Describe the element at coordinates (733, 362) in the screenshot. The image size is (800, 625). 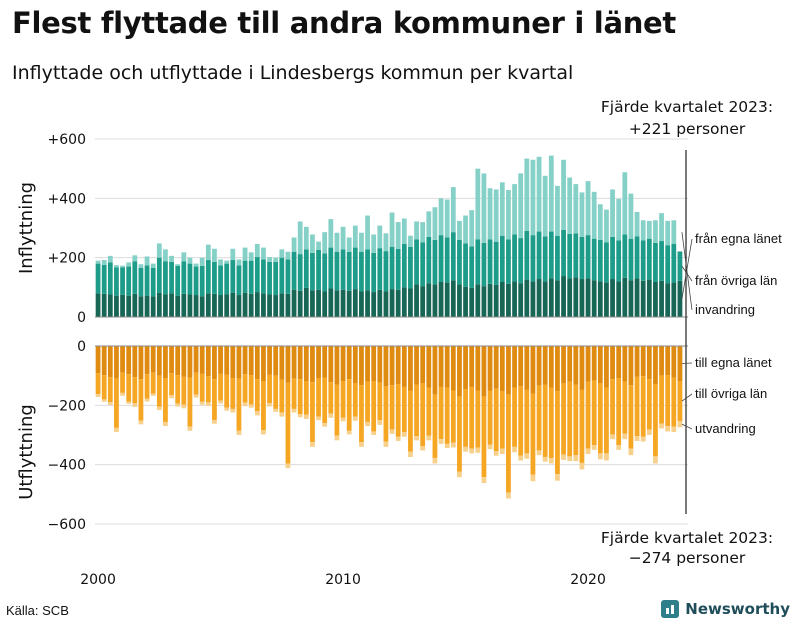
I see `series-label: till egna länet` at that location.